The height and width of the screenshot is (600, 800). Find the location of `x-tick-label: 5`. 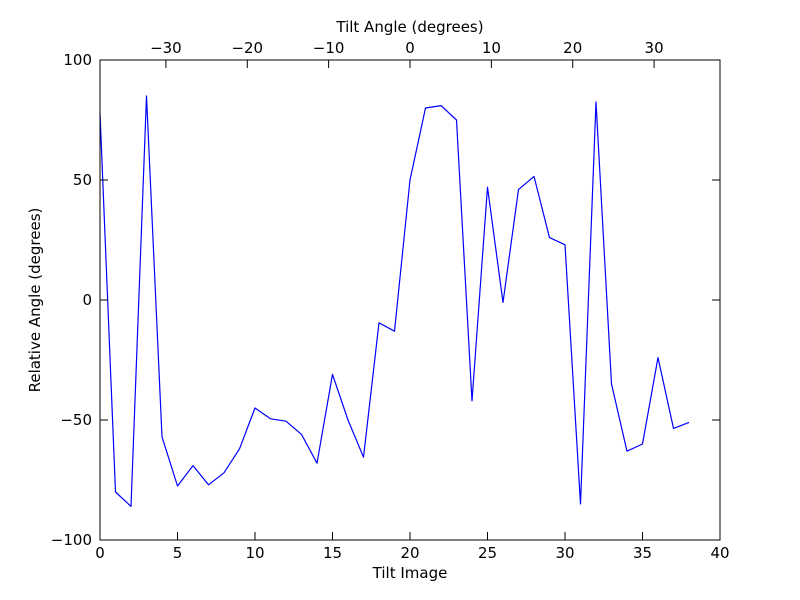

x-tick-label: 5 is located at coordinates (178, 553).